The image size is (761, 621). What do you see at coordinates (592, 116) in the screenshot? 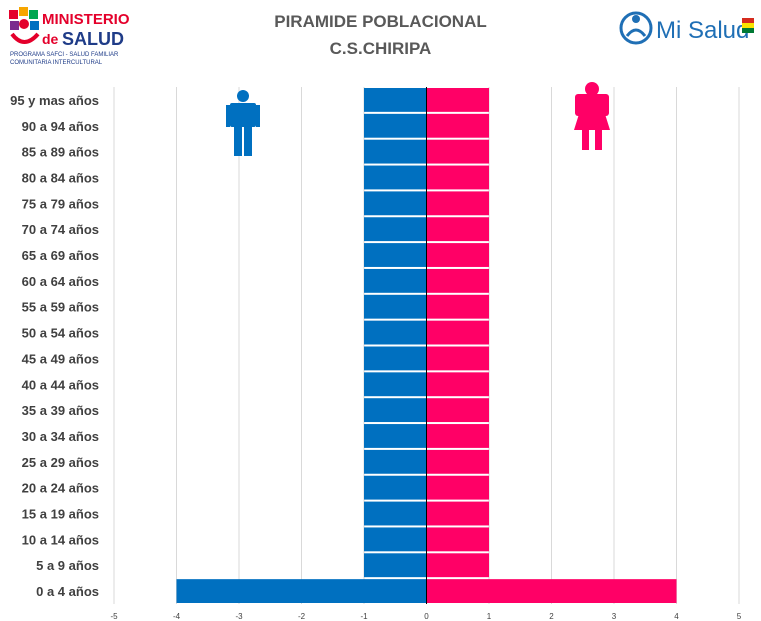
I see `female-figure-icon` at bounding box center [592, 116].